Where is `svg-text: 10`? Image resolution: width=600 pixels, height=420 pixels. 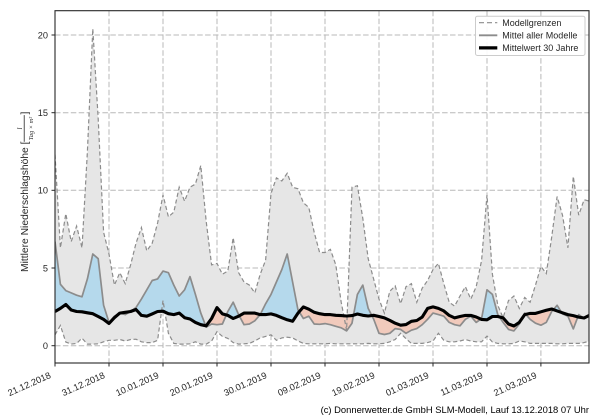 svg-text: 10 is located at coordinates (43, 191).